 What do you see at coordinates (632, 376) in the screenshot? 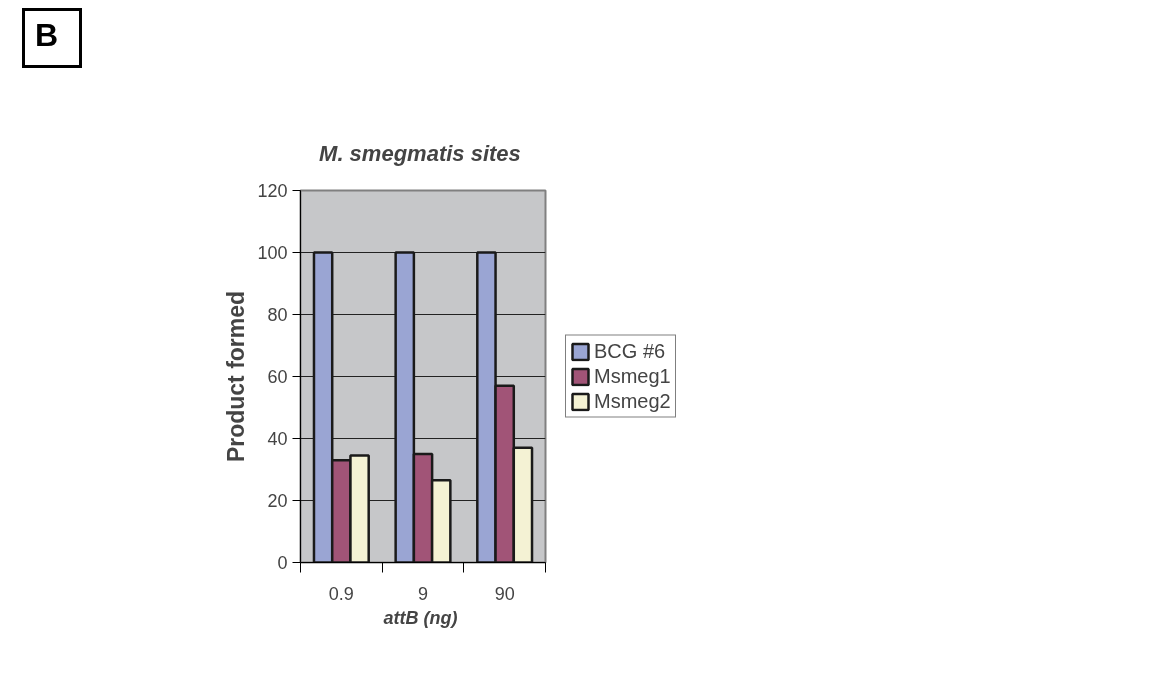
I see `legend-label: Msmeg1` at bounding box center [632, 376].